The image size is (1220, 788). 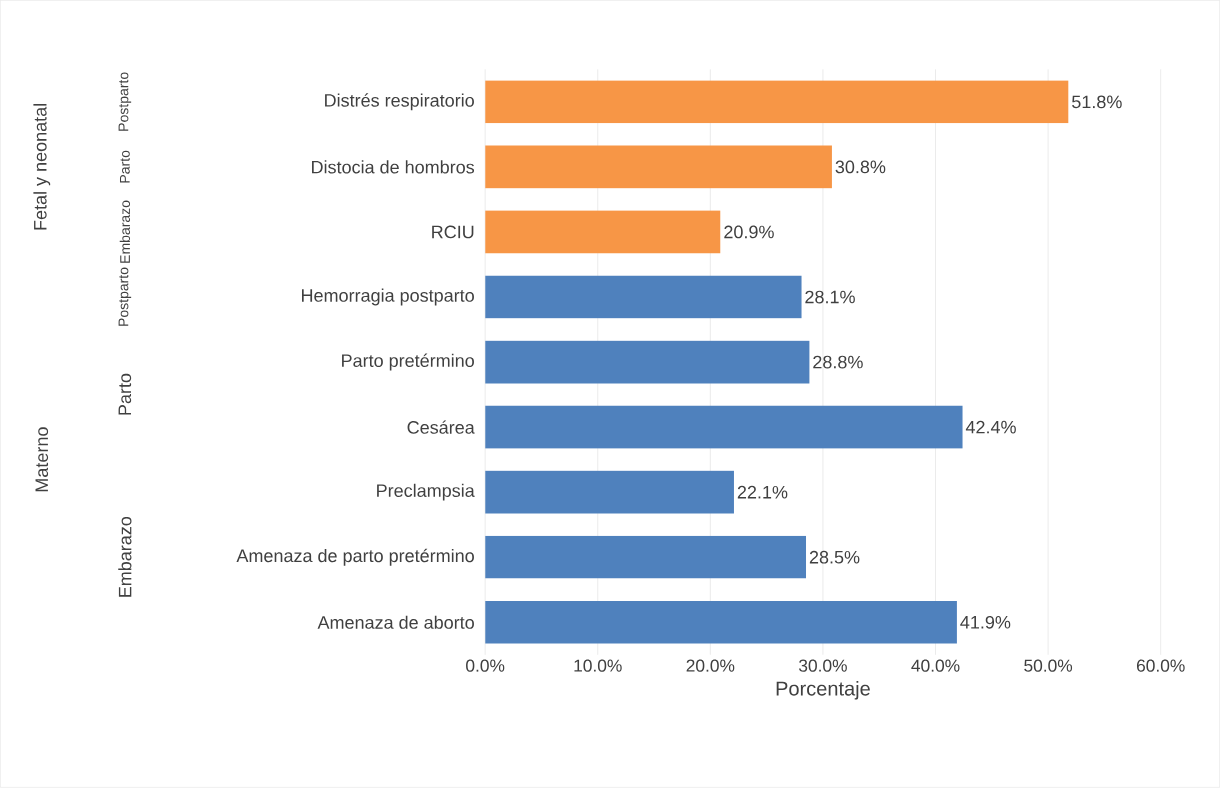 What do you see at coordinates (935, 665) in the screenshot?
I see `x-tick-label: 40.0%` at bounding box center [935, 665].